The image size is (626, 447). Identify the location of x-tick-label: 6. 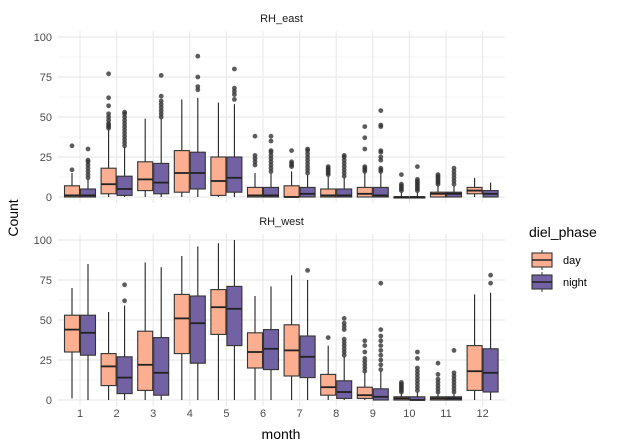
(263, 414).